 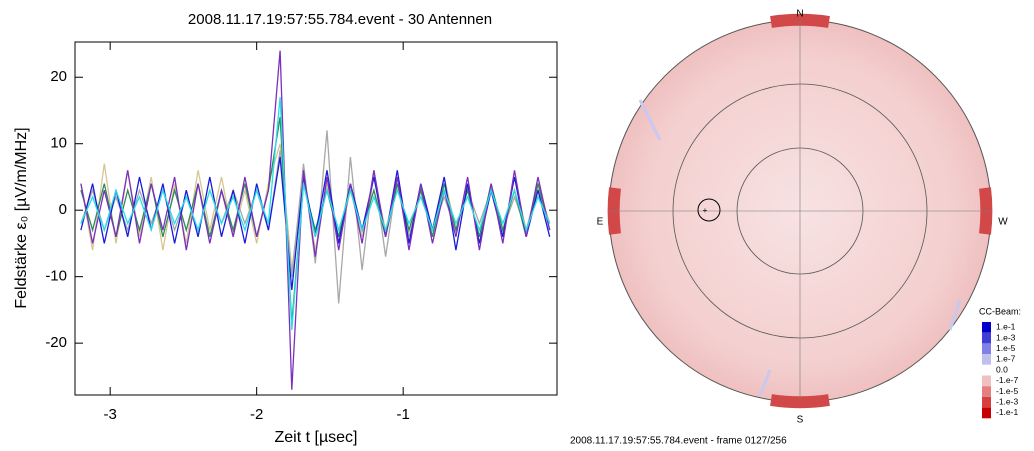 I want to click on y-tick-label: 10, so click(x=58, y=143).